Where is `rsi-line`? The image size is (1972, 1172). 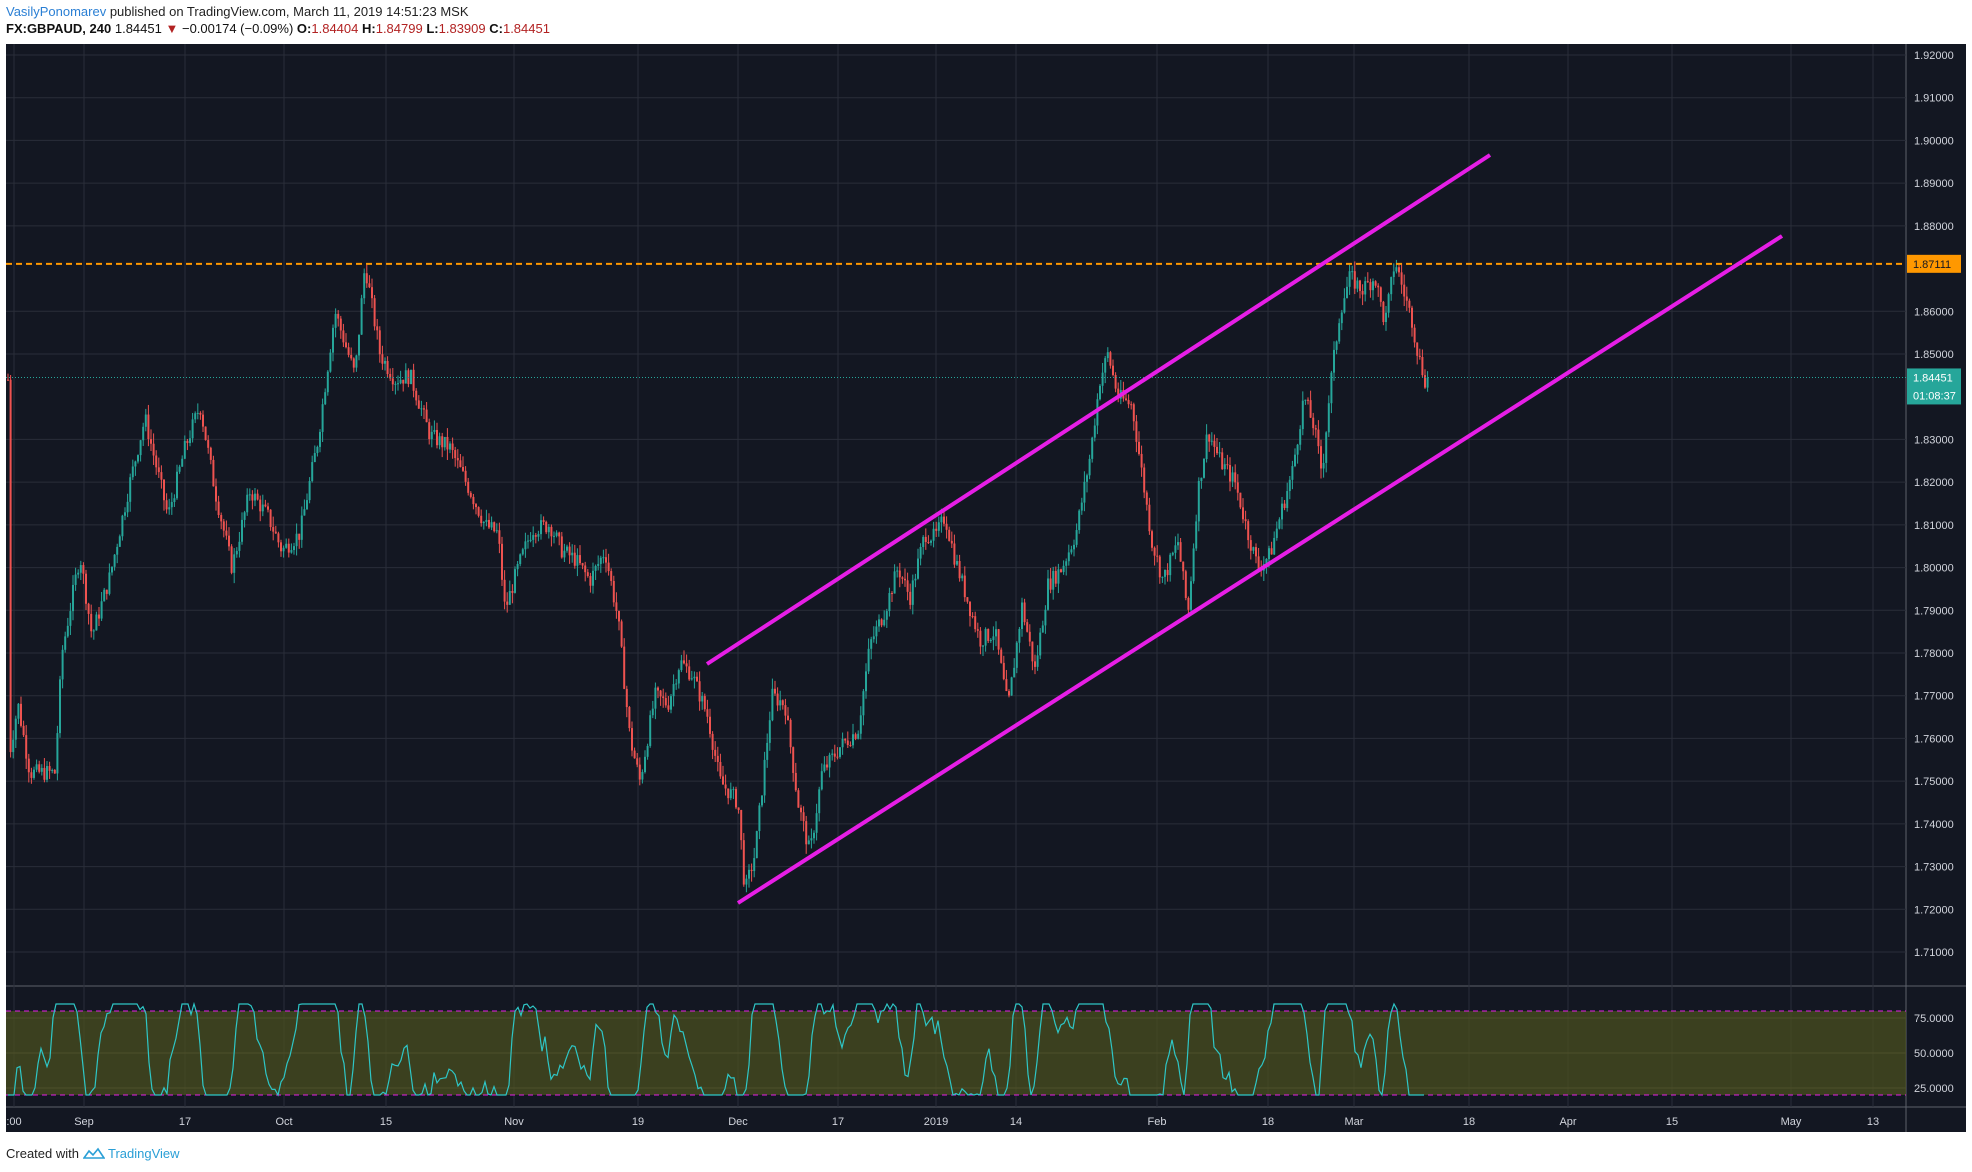 rsi-line is located at coordinates (716, 1049).